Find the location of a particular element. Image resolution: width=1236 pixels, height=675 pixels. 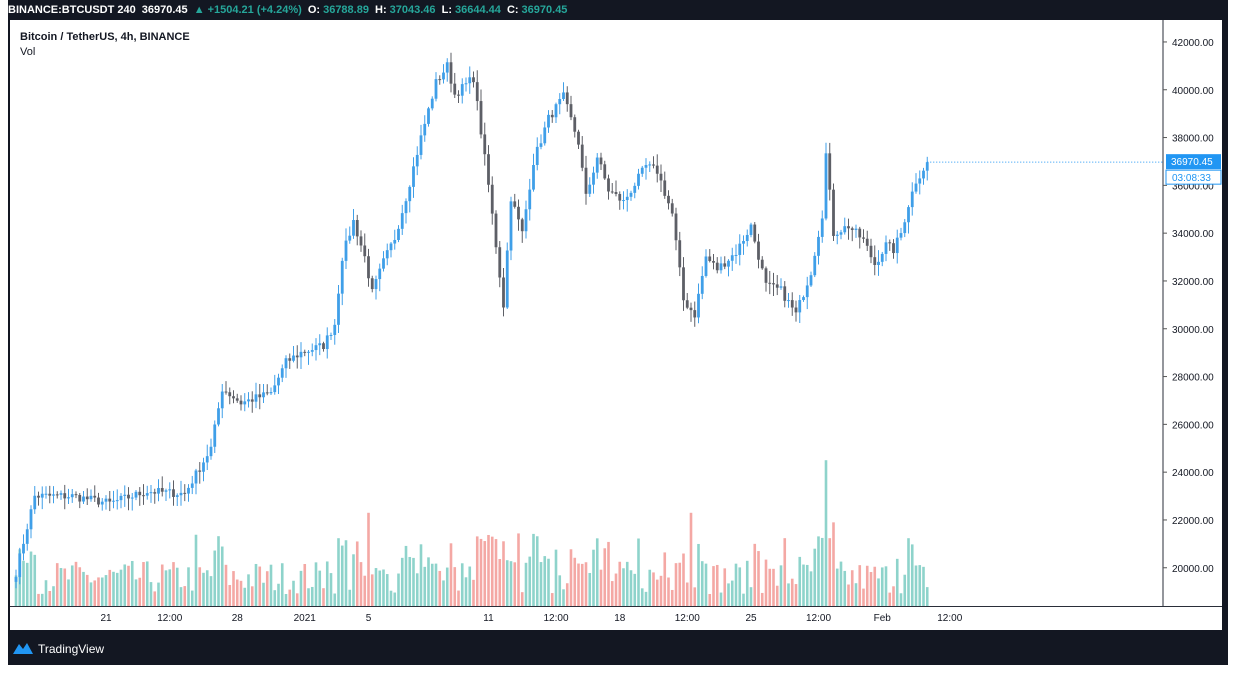

close-label: C: is located at coordinates (512, 10).